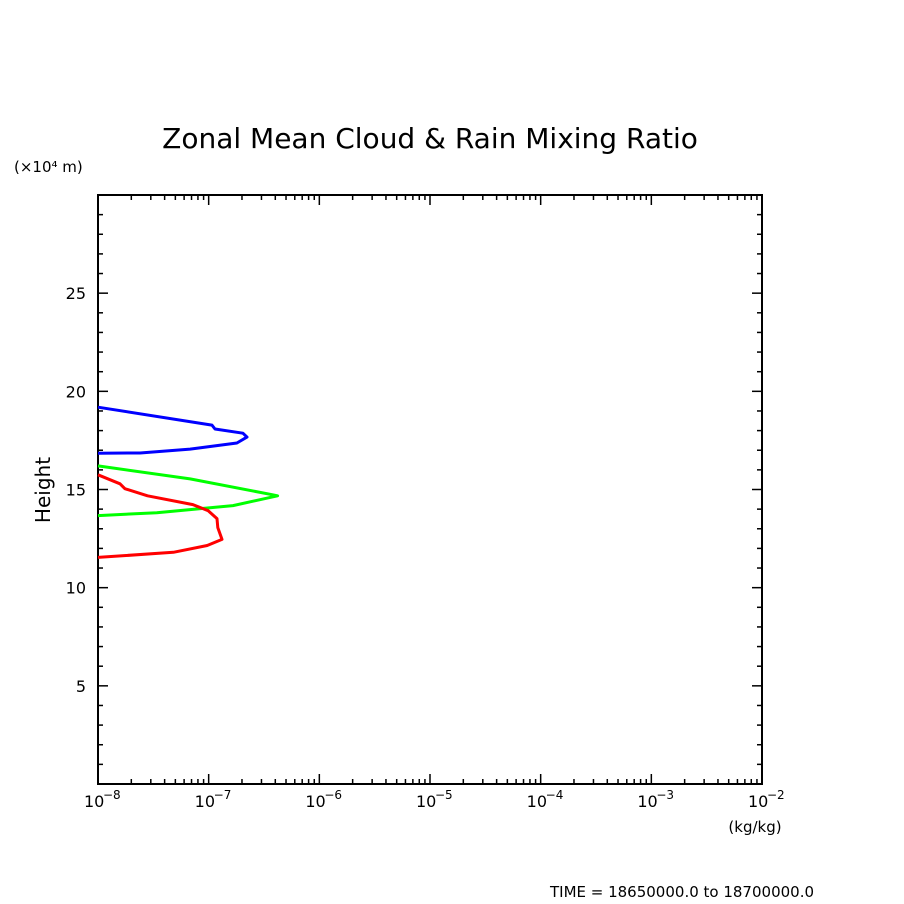 Image resolution: width=904 pixels, height=904 pixels. Describe the element at coordinates (444, 795) in the screenshot. I see `x-tick-exponent: −5` at that location.